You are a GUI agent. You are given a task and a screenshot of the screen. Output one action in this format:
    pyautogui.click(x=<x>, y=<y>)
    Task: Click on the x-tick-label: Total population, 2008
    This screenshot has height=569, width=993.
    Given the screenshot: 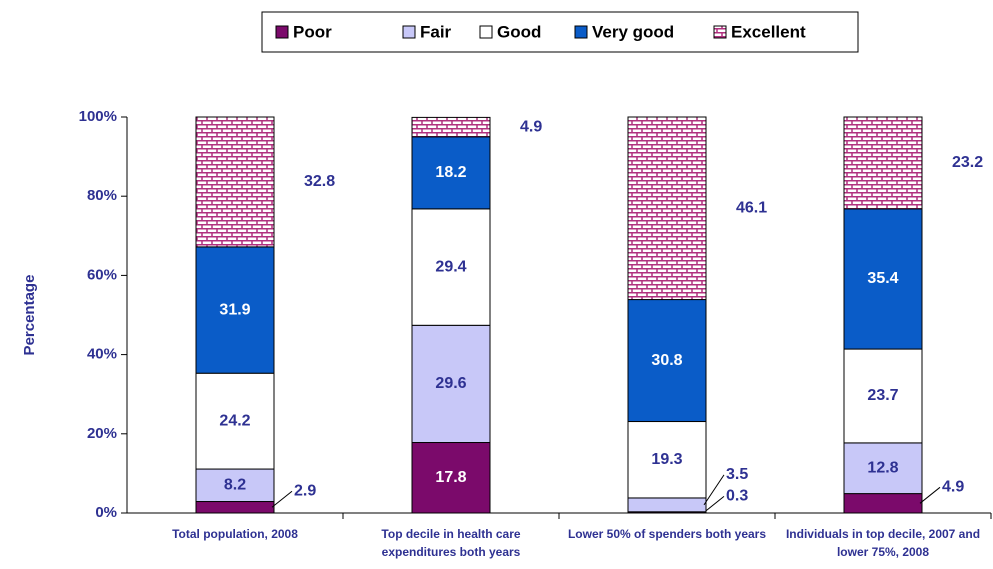 What is the action you would take?
    pyautogui.click(x=235, y=534)
    